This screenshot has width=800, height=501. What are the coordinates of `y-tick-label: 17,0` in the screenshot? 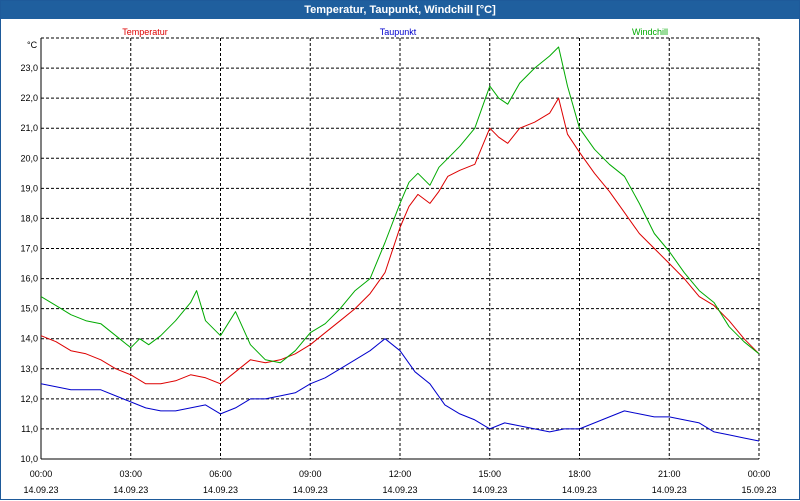 It's located at (29, 249).